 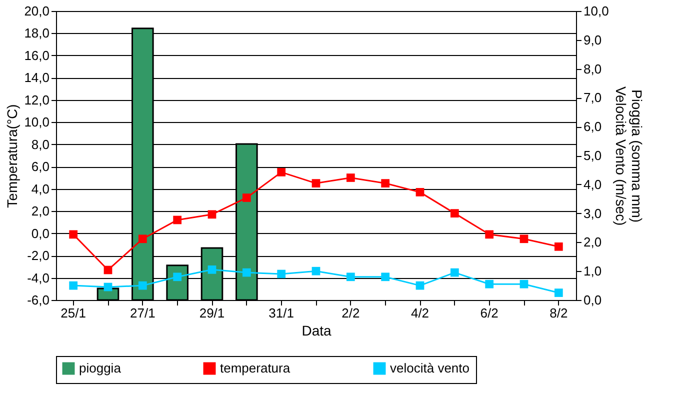 What do you see at coordinates (38, 278) in the screenshot?
I see `y-tick-label: -4,0` at bounding box center [38, 278].